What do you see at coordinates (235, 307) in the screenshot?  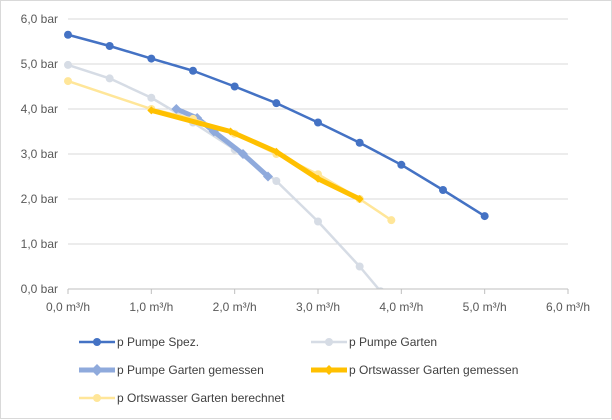 I see `x-tick-label: 2,0 m³/h` at bounding box center [235, 307].